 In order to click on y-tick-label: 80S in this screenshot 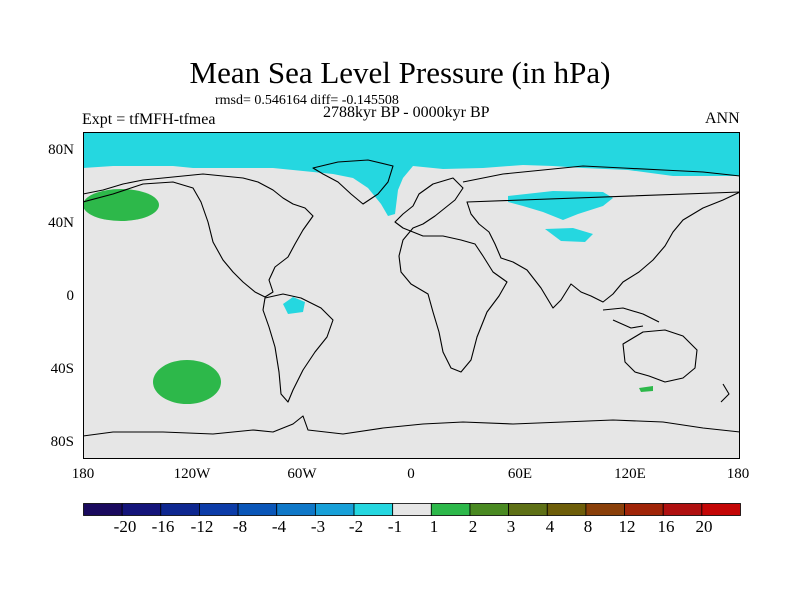, I will do `click(62, 442)`.